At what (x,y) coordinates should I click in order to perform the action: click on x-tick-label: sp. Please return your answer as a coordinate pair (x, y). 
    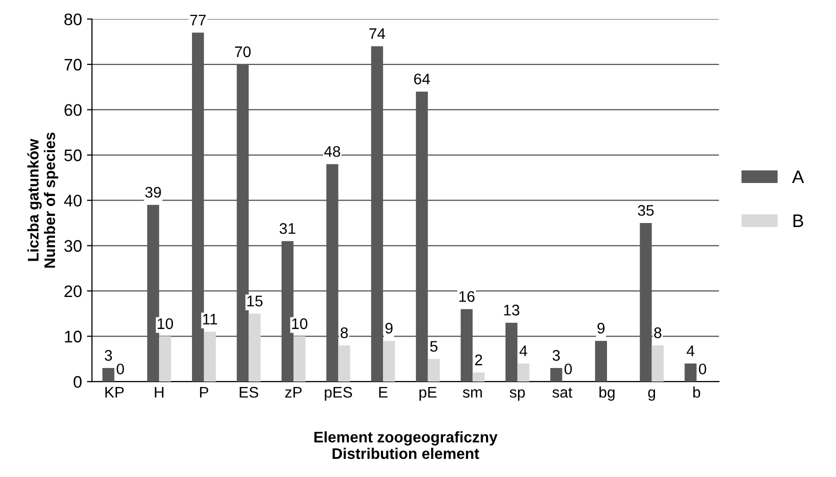
    Looking at the image, I should click on (517, 395).